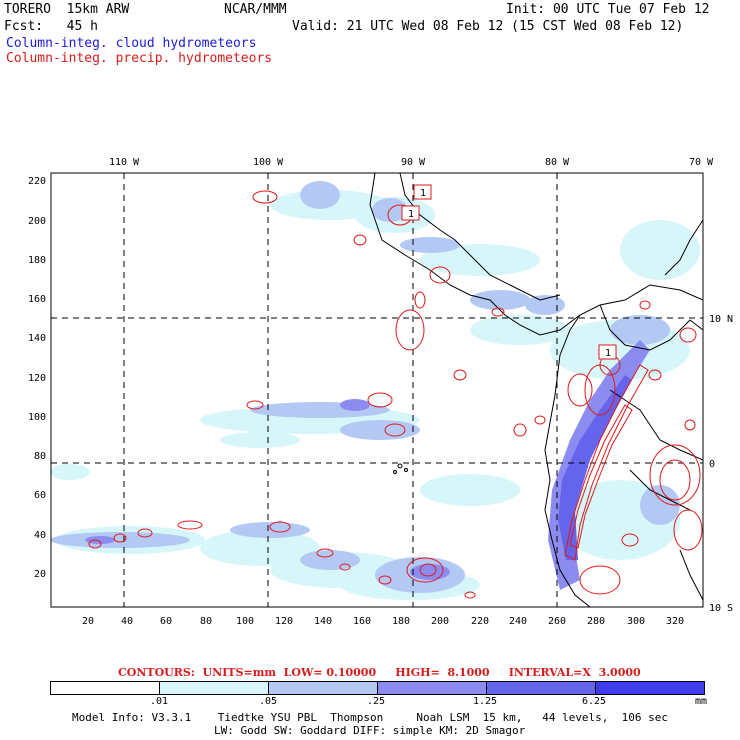 The width and height of the screenshot is (740, 740). What do you see at coordinates (721, 319) in the screenshot?
I see `lat-label: 10 N` at bounding box center [721, 319].